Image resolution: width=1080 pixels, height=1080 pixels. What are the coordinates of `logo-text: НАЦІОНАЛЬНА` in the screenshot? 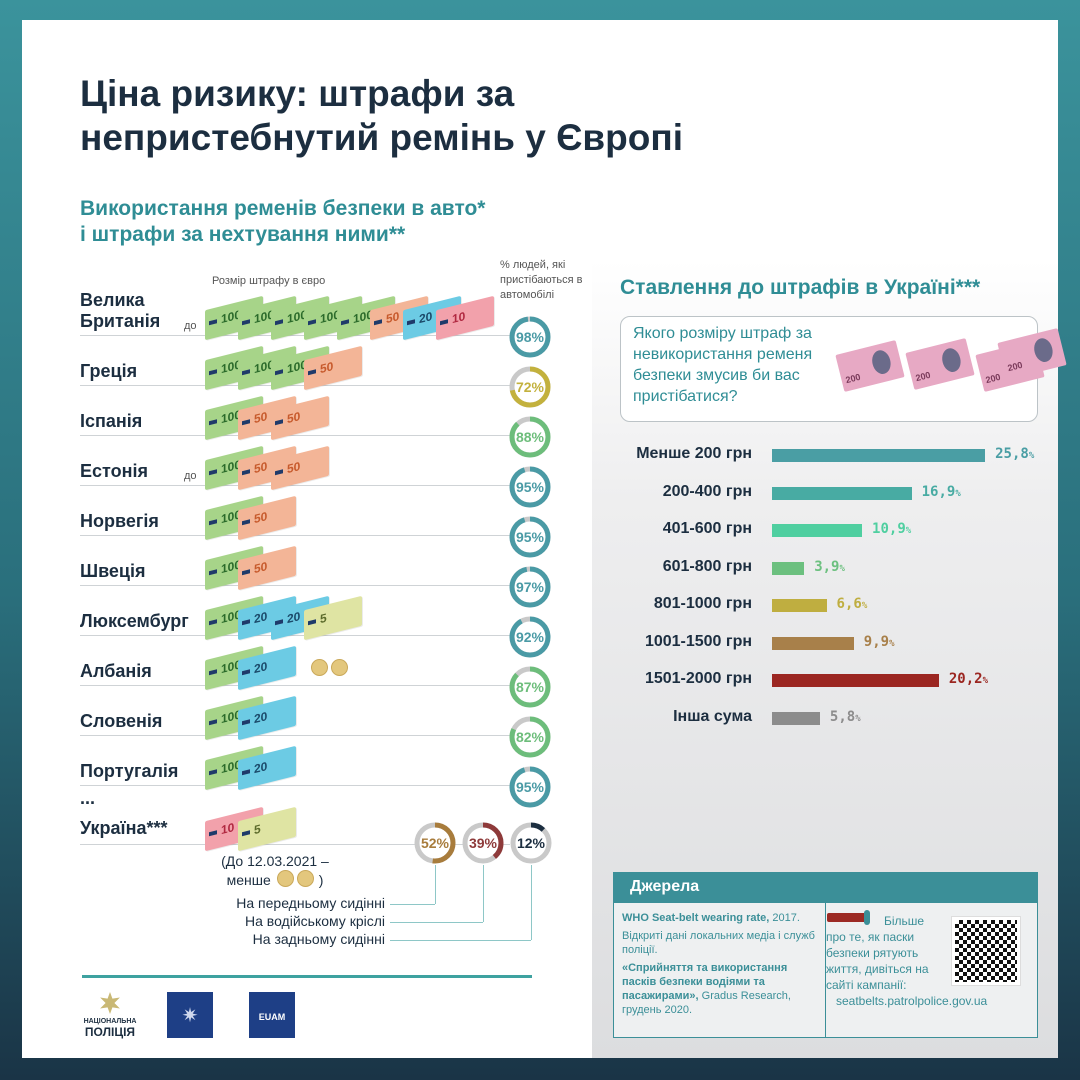 It's located at (110, 1021).